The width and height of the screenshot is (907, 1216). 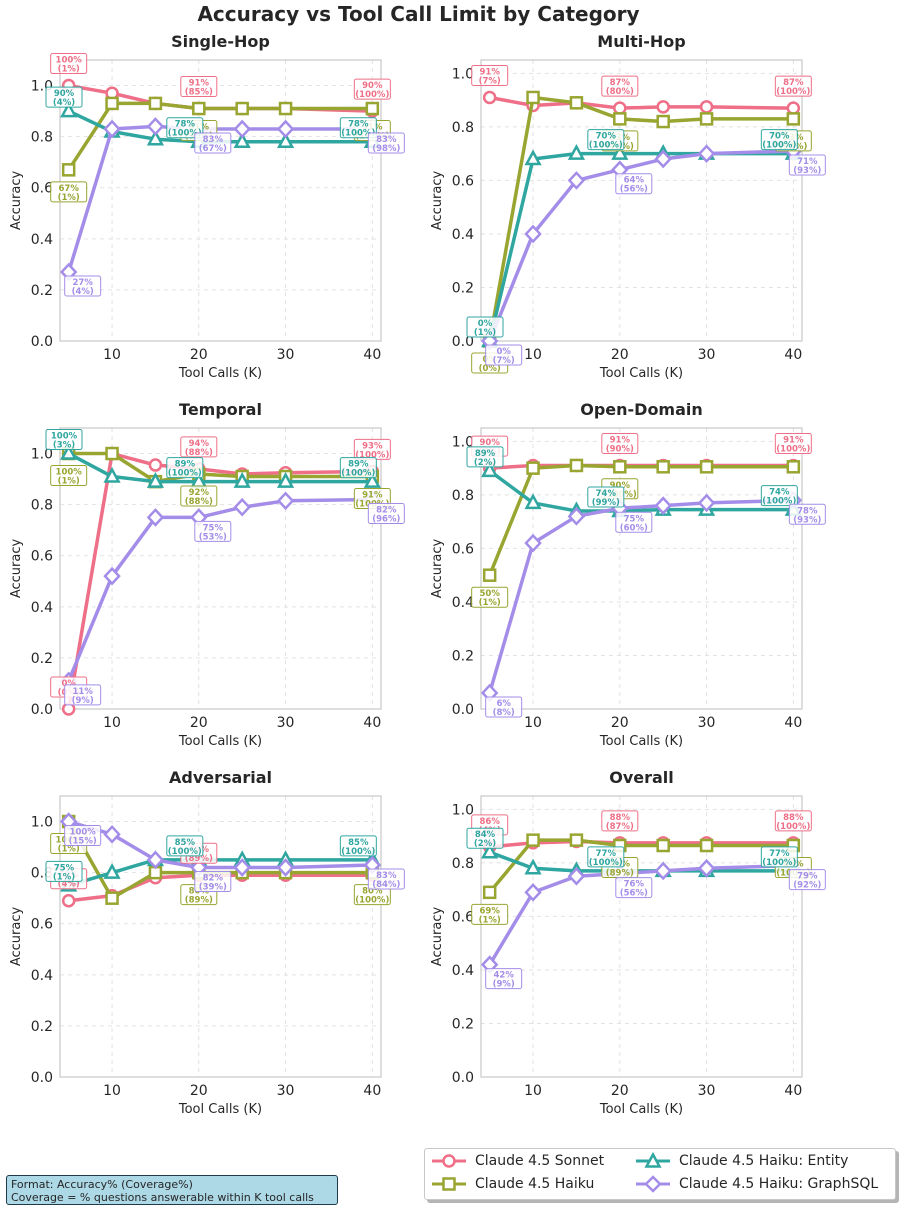 I want to click on annotation-haiku: 100%(1%), so click(x=69, y=476).